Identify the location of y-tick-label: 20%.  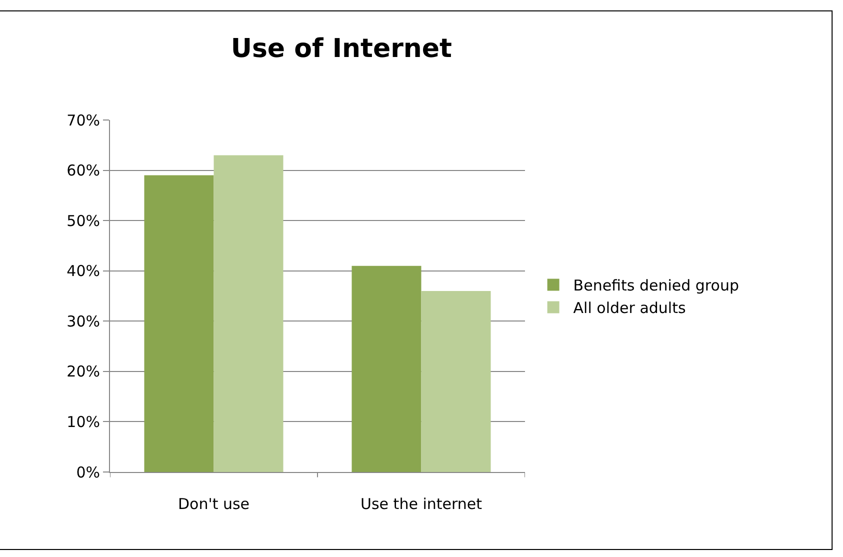
(83, 371).